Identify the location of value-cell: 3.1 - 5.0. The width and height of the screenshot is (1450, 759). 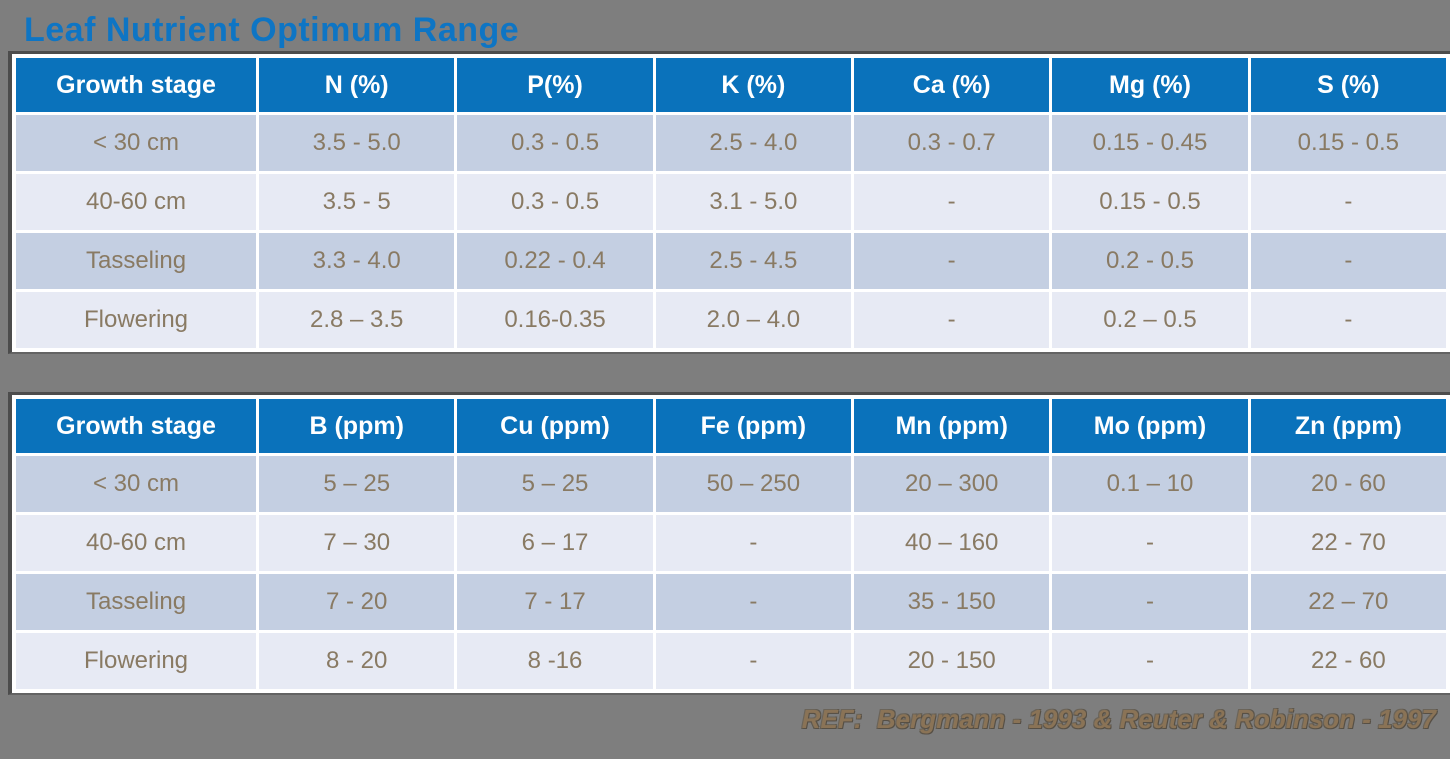
(753, 202).